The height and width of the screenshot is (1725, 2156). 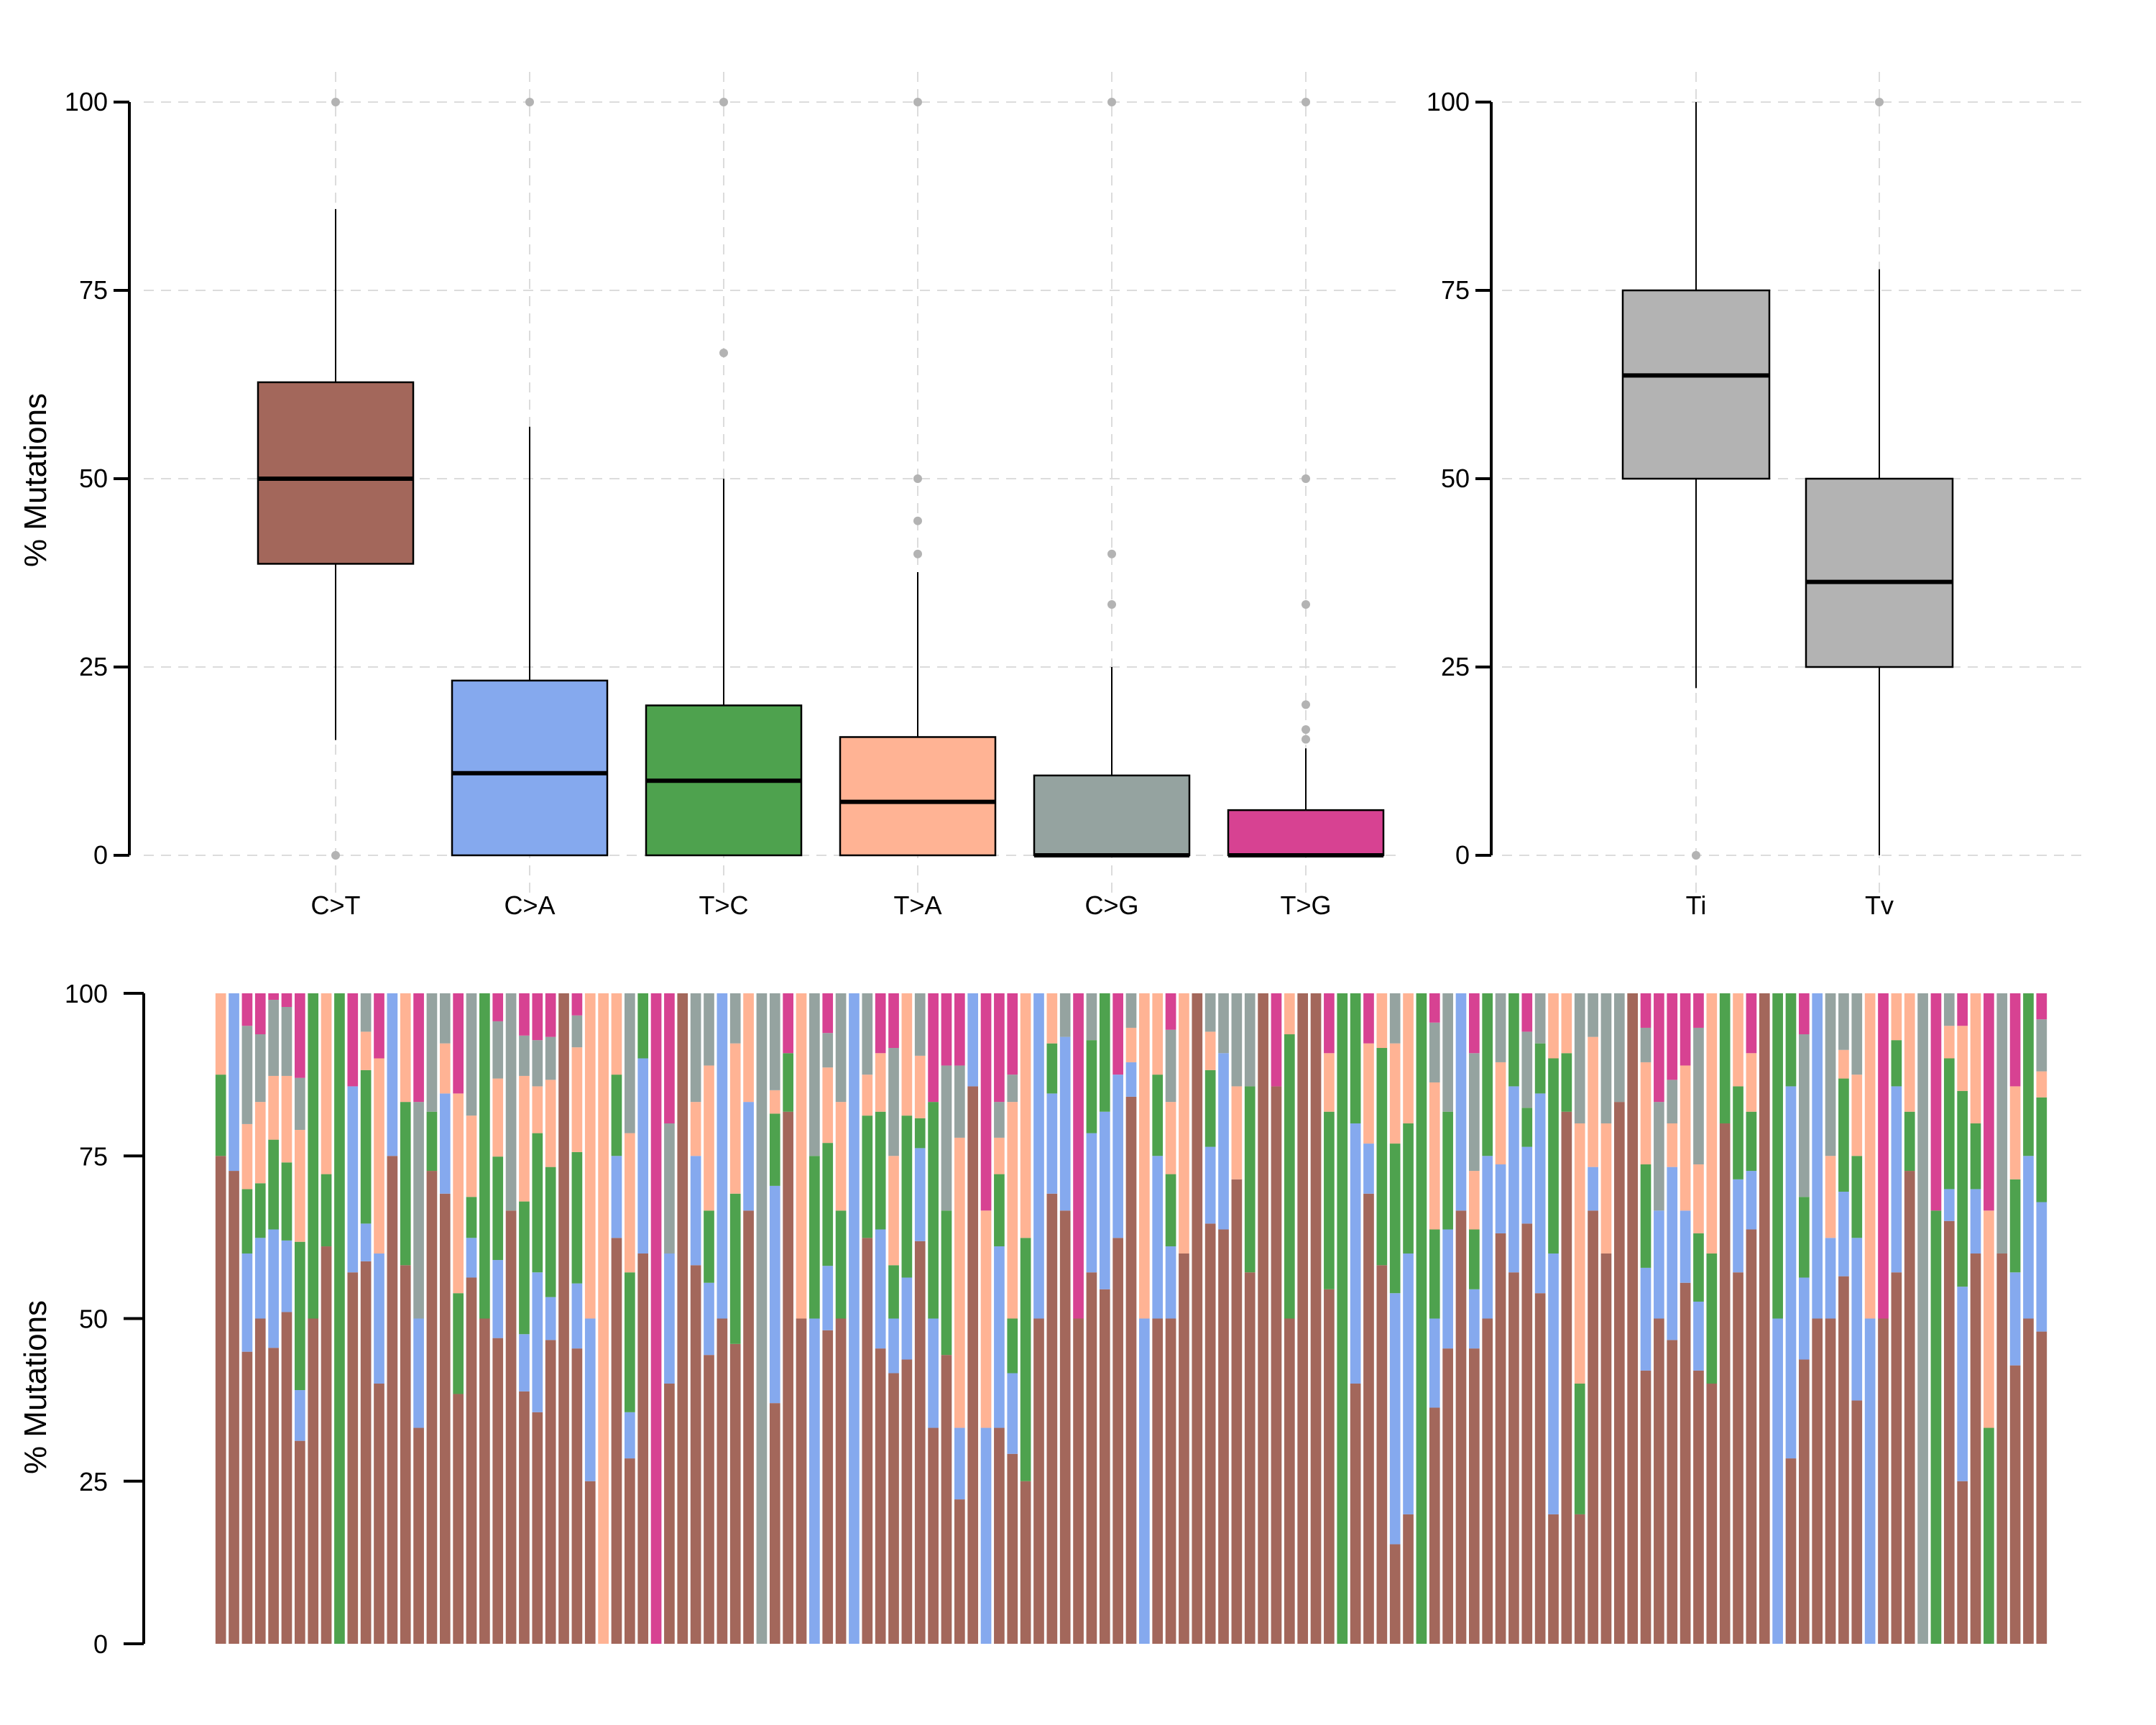 What do you see at coordinates (335, 905) in the screenshot?
I see `x-tick-label: C>T` at bounding box center [335, 905].